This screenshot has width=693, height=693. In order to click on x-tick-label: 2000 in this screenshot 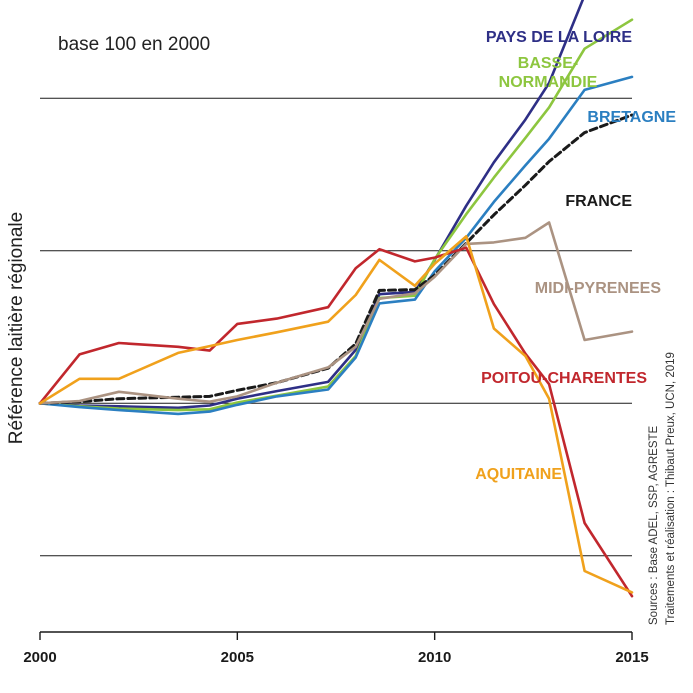, I will do `click(39, 657)`.